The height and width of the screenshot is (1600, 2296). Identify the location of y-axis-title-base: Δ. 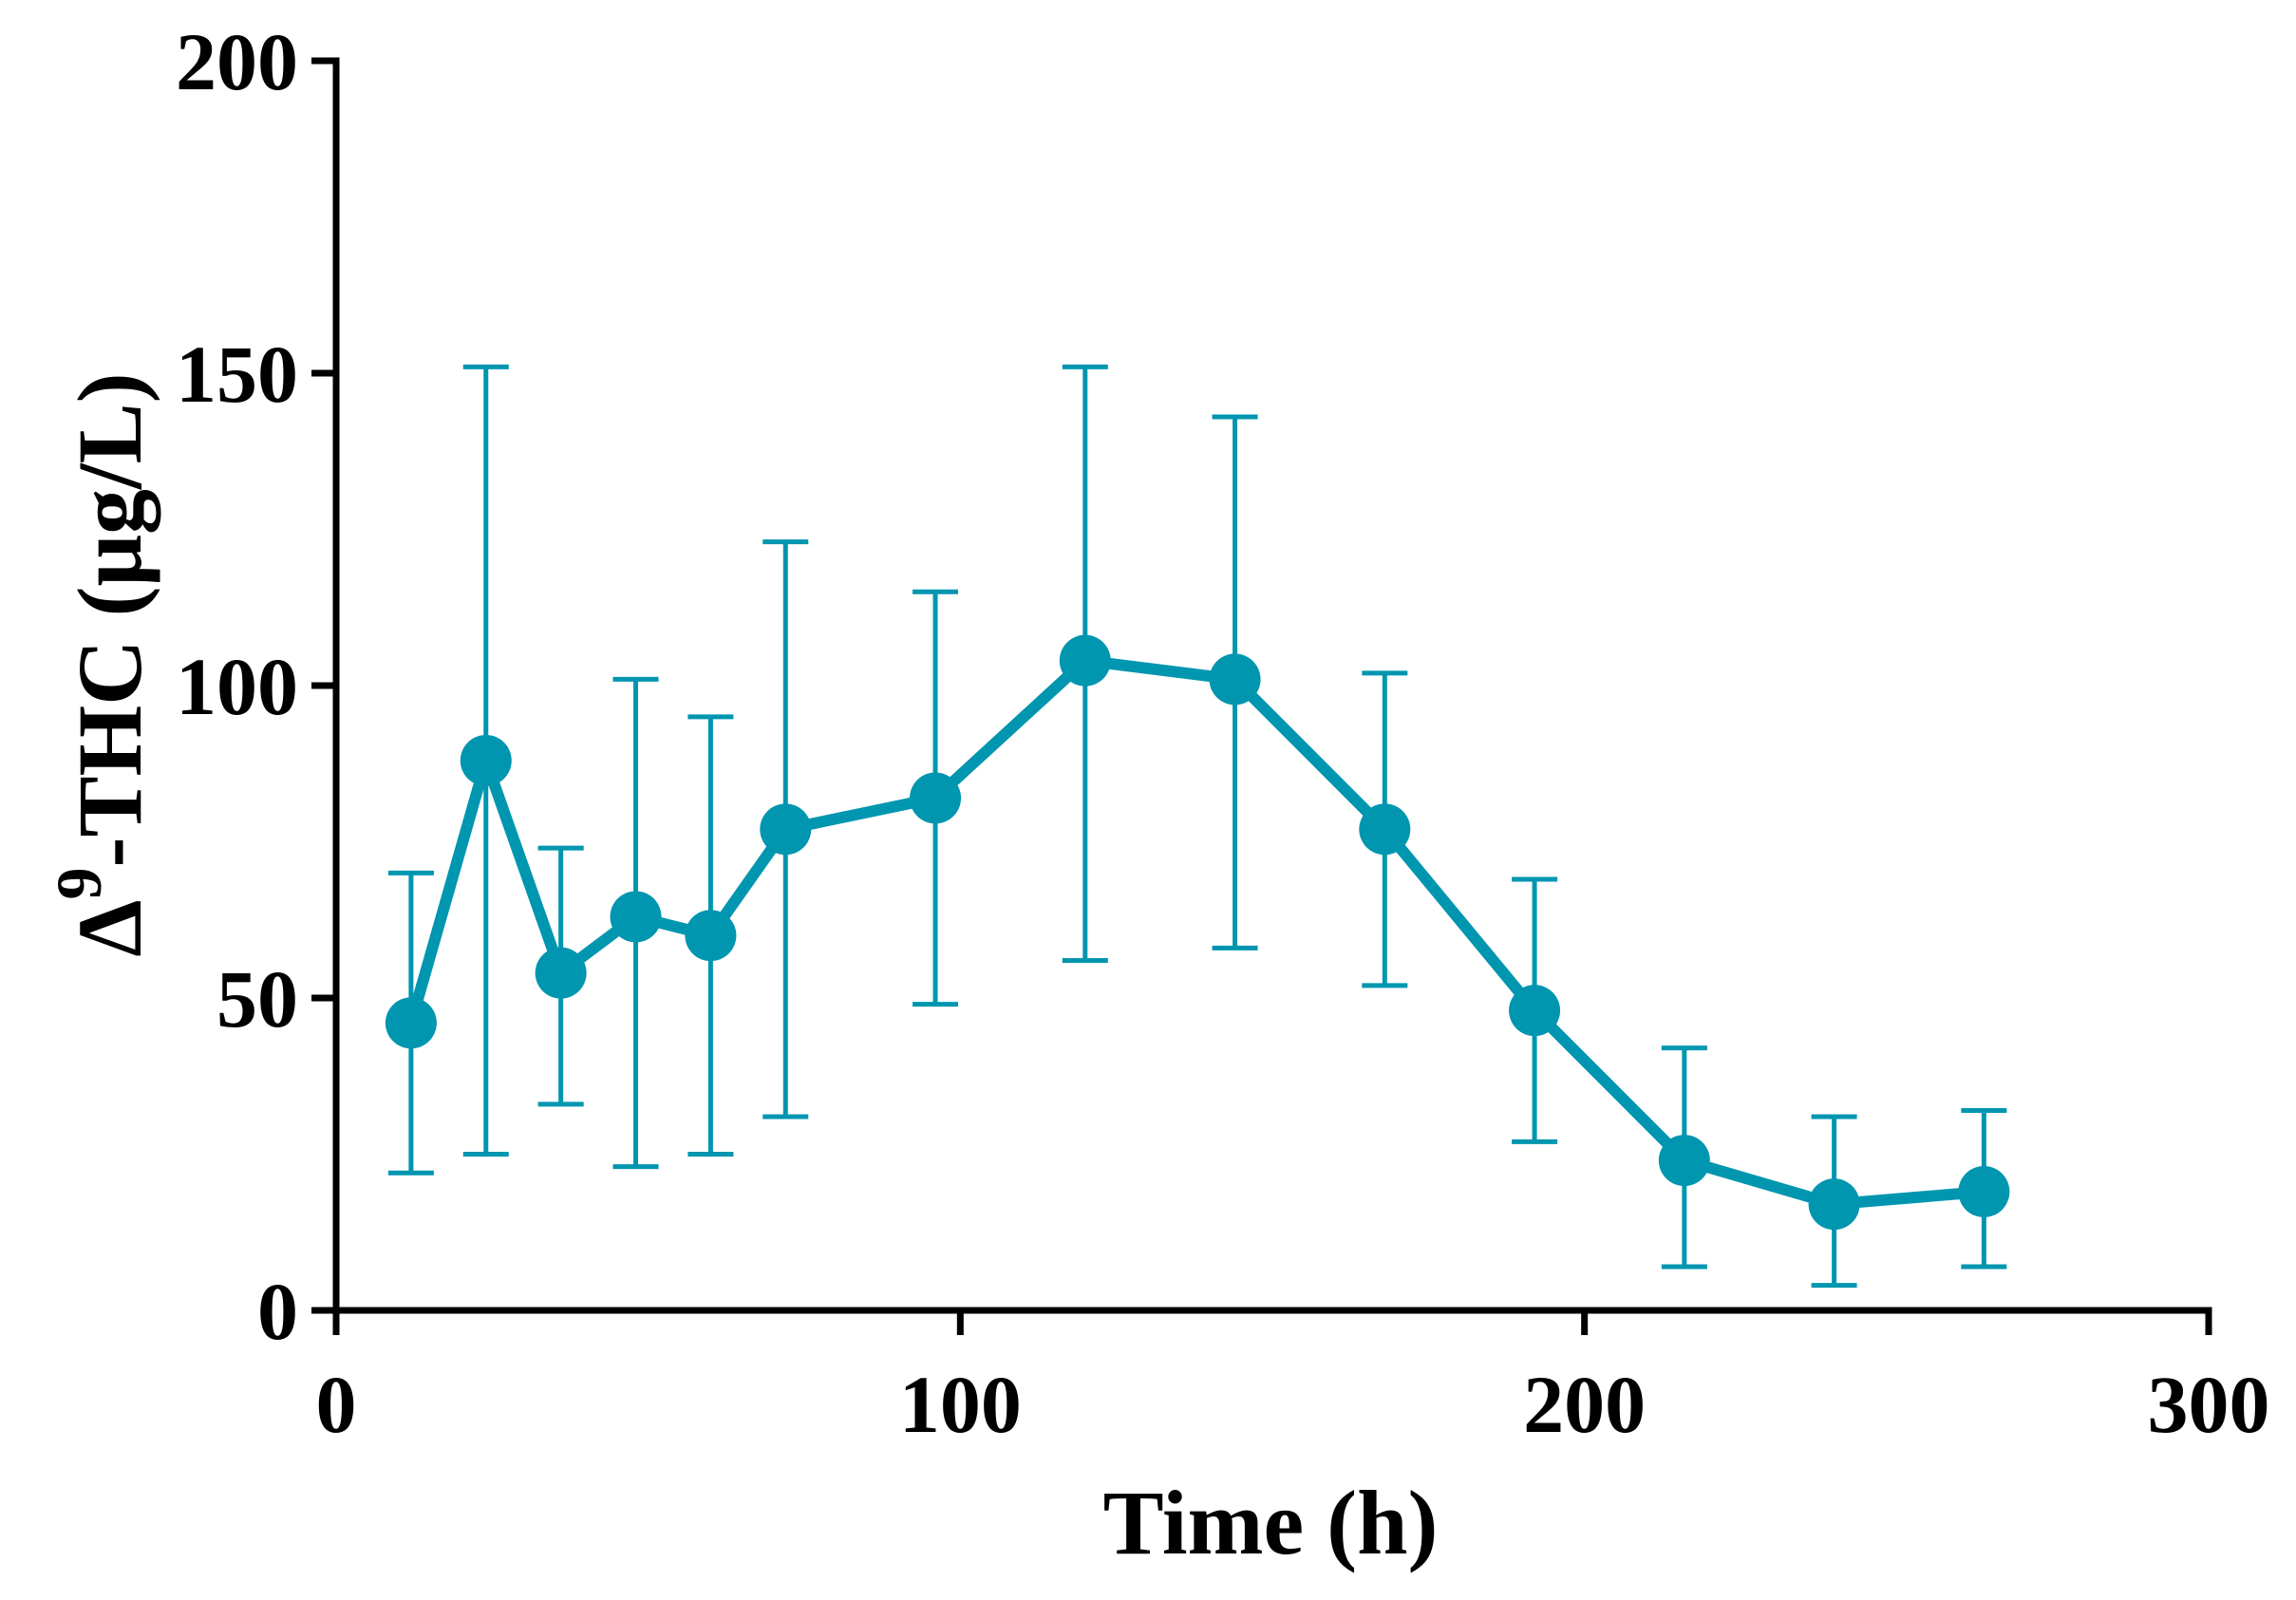
(109, 928).